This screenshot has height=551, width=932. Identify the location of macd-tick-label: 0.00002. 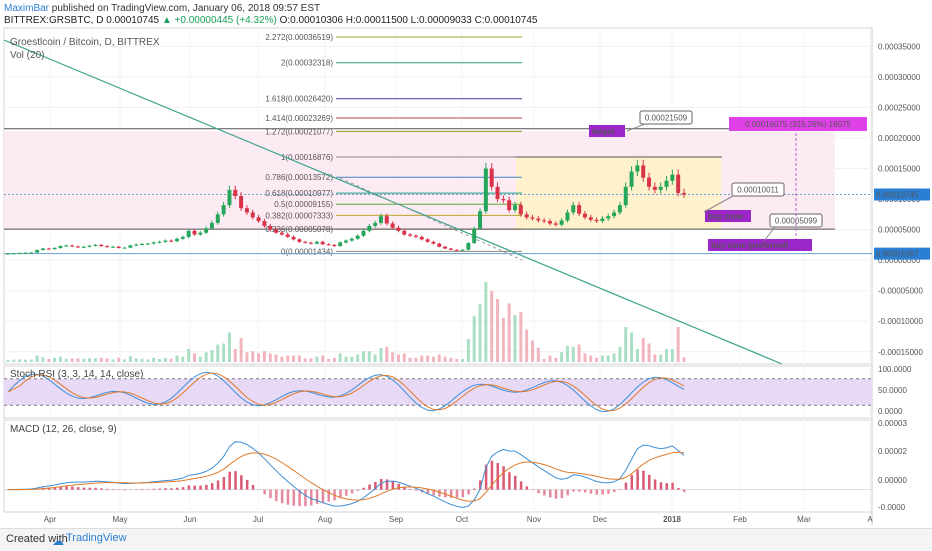
(892, 451).